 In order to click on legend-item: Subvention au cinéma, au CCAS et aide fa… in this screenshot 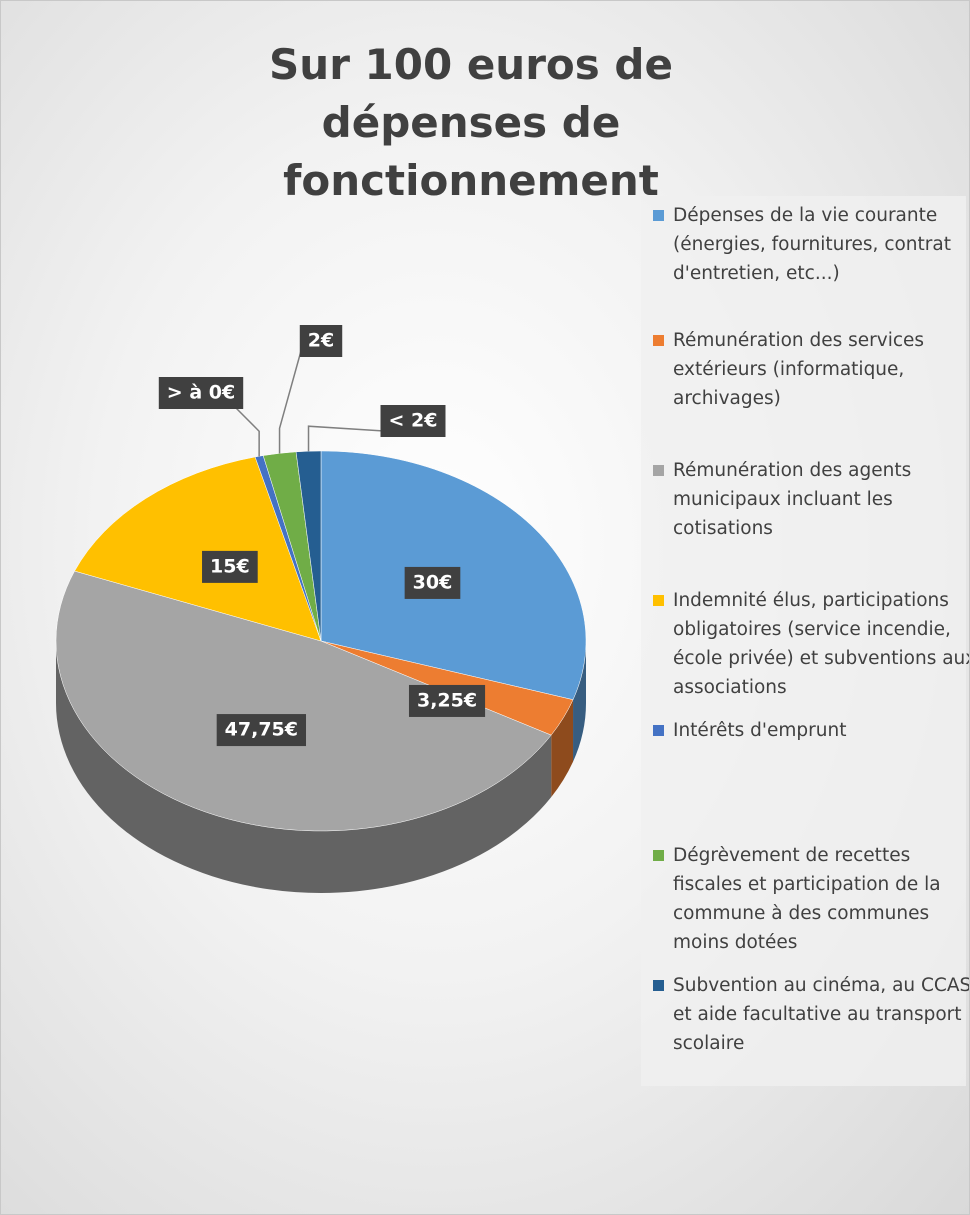, I will do `click(811, 1014)`.